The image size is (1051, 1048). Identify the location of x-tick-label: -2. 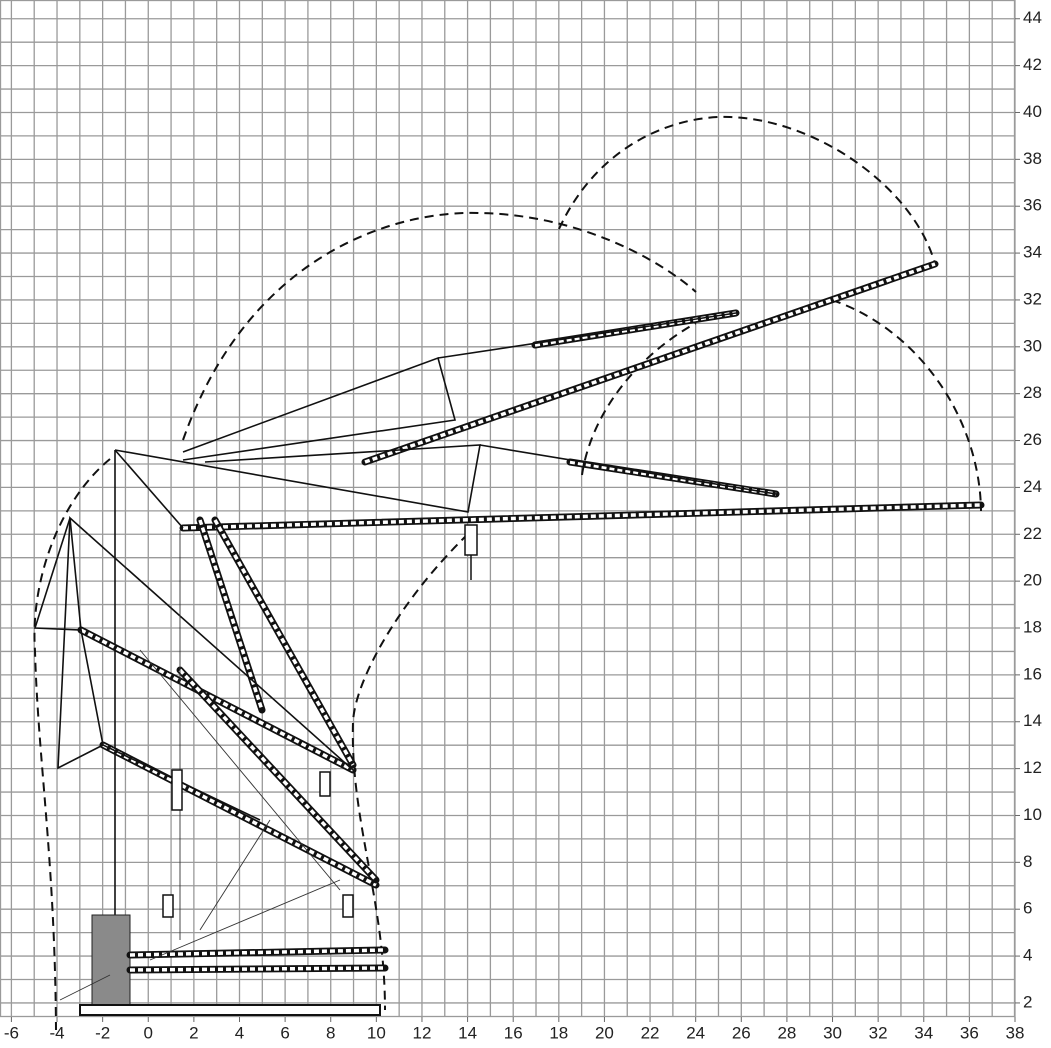
(102, 1032).